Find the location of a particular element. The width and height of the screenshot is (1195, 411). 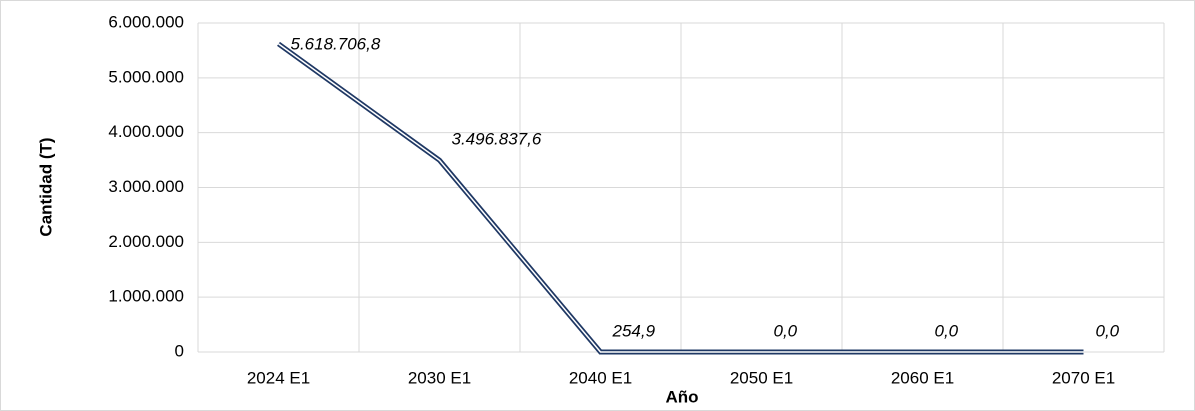

y-tick-label: 0 is located at coordinates (179, 350).